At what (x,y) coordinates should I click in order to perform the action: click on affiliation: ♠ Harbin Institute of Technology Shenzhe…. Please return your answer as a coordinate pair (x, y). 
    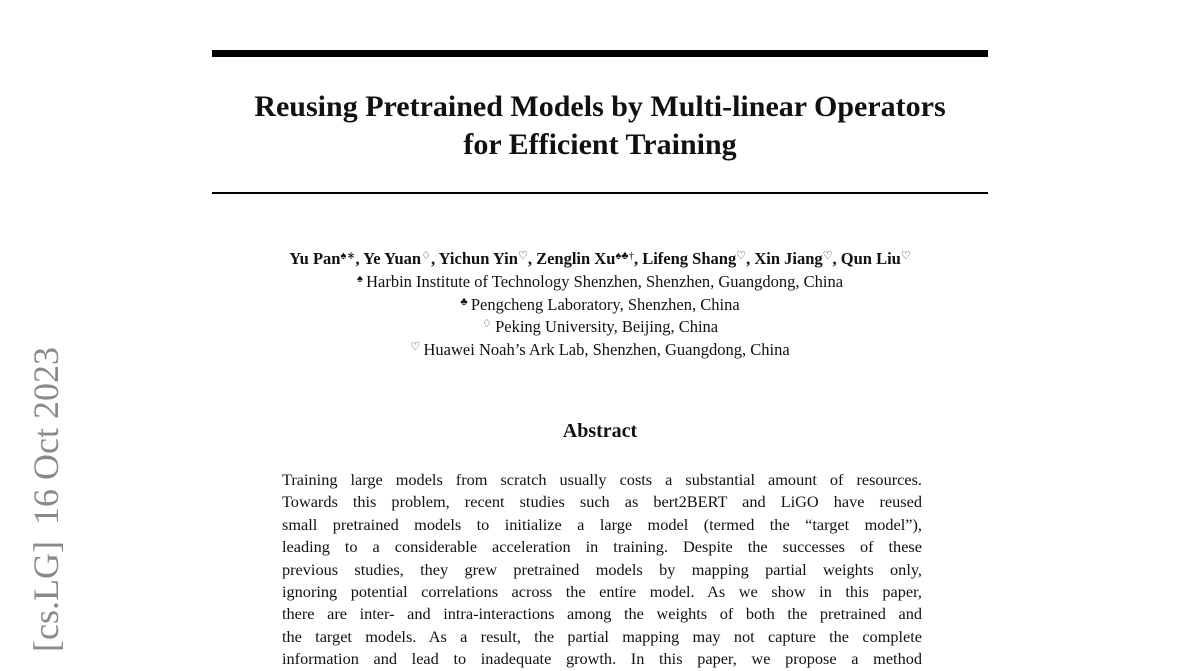
    Looking at the image, I should click on (600, 282).